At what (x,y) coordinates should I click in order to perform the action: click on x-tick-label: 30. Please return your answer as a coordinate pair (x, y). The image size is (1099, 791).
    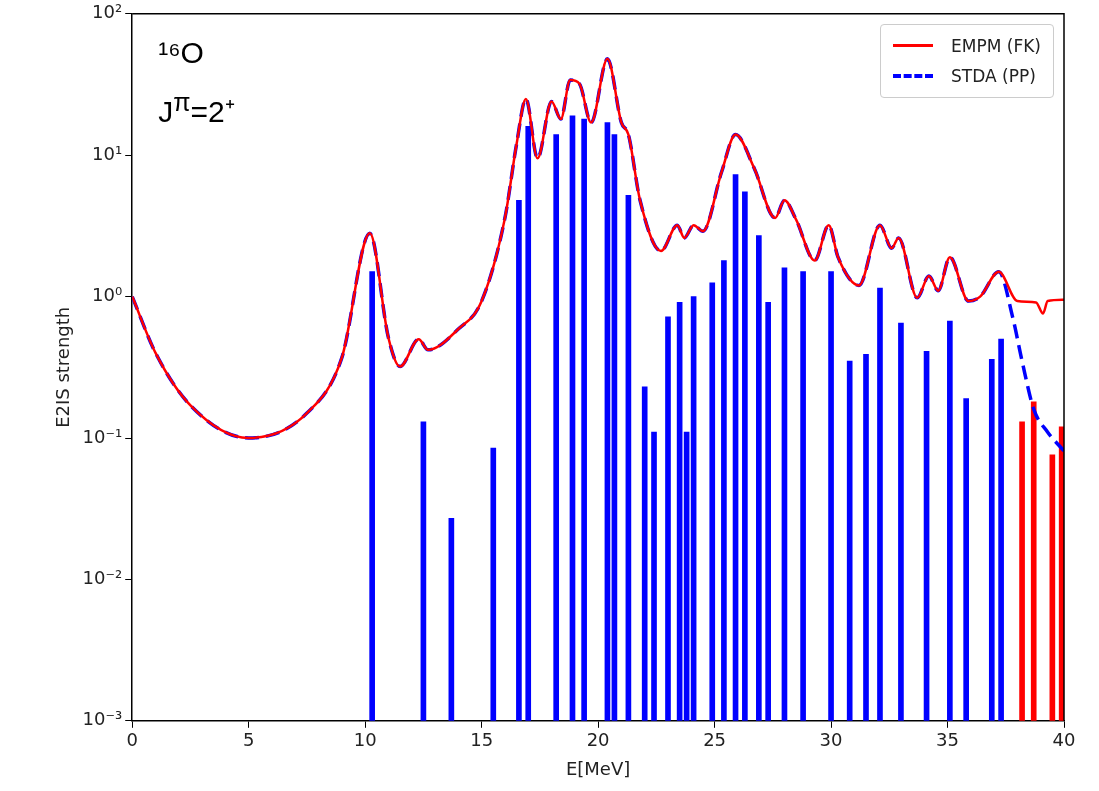
    Looking at the image, I should click on (831, 740).